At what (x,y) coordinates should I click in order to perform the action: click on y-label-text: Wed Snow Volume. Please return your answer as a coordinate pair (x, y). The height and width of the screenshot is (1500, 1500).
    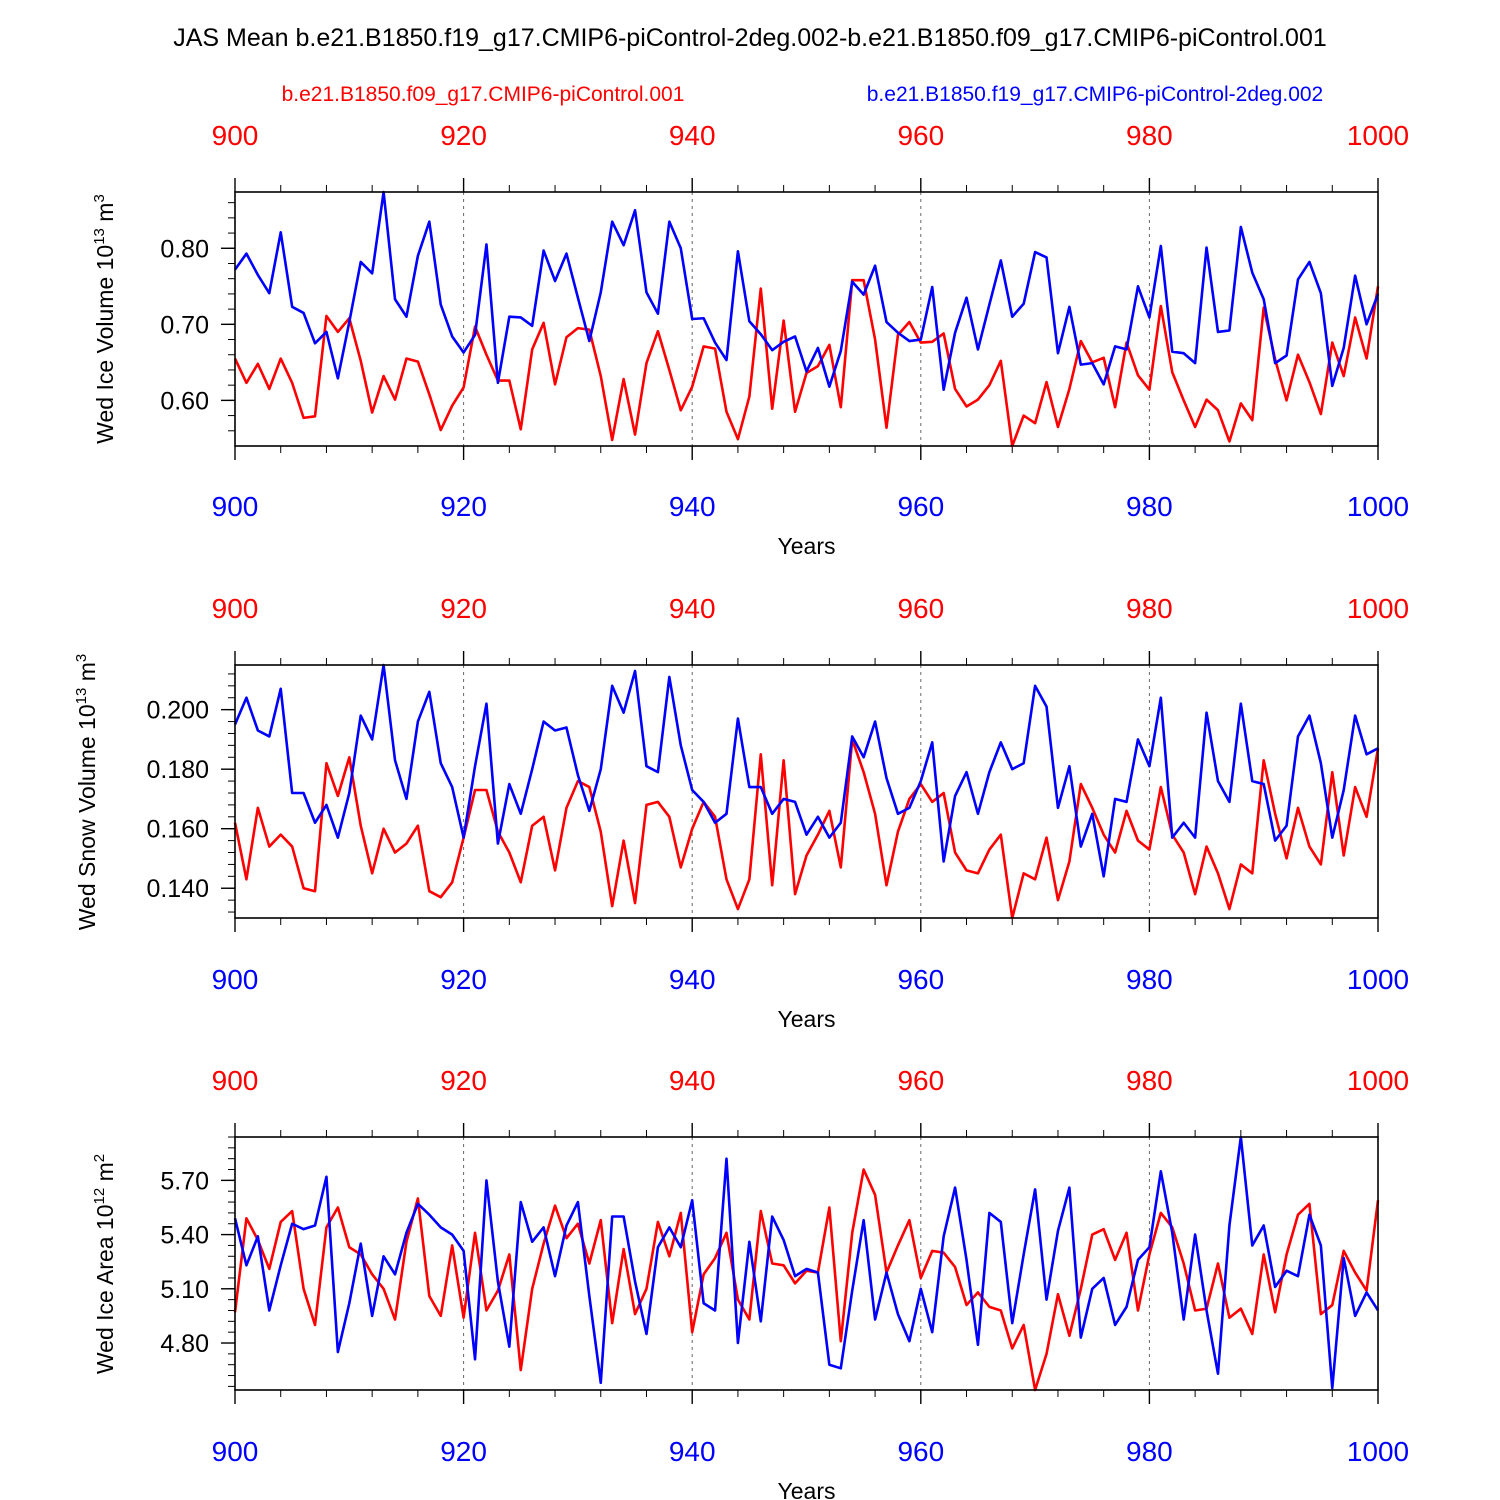
    Looking at the image, I should click on (87, 833).